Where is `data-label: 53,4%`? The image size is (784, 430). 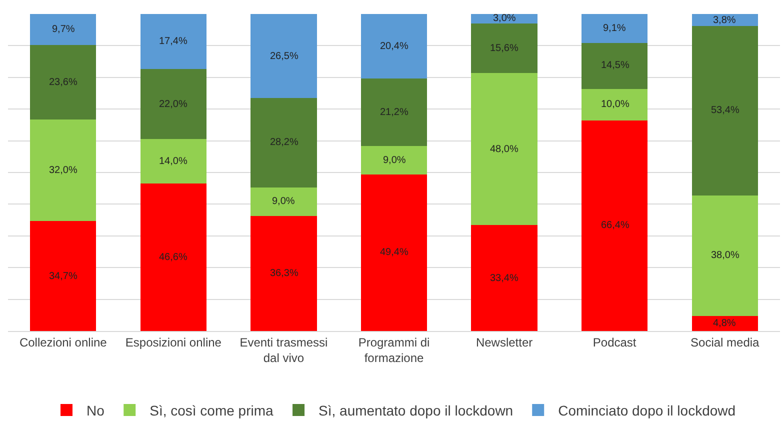
data-label: 53,4% is located at coordinates (725, 110).